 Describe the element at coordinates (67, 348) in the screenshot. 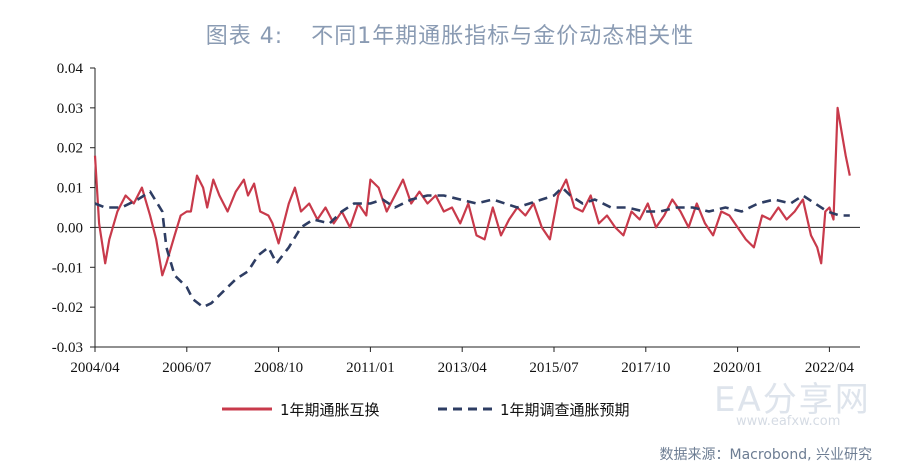

I see `y-tick-label: -0.03` at that location.